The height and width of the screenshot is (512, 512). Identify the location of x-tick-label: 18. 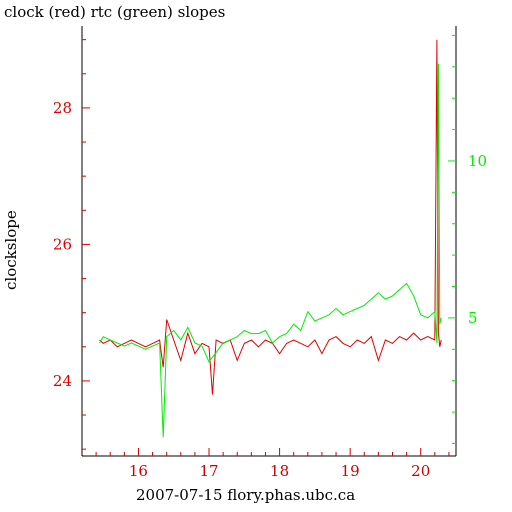
(279, 471).